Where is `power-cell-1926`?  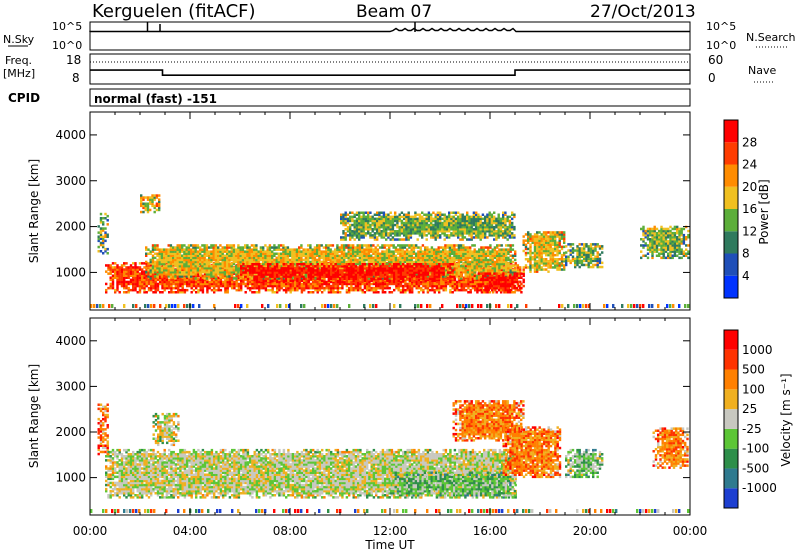
power-cell-1926 is located at coordinates (464, 290).